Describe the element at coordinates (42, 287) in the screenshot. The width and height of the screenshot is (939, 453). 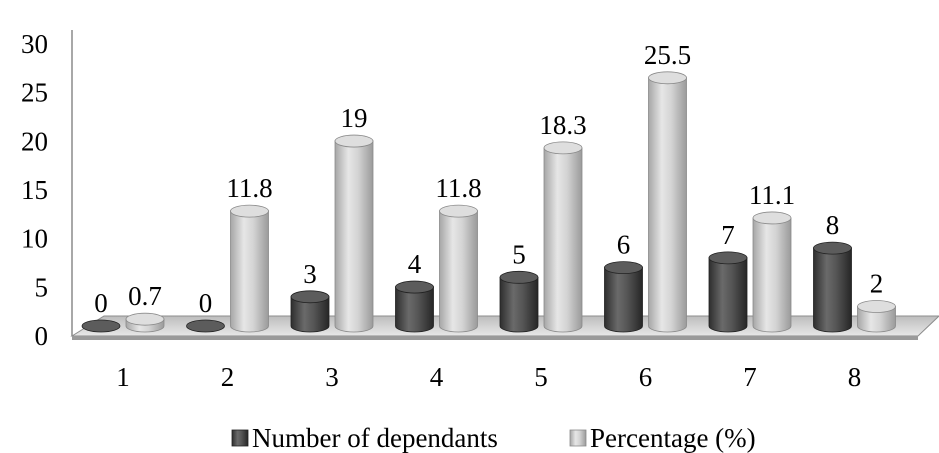
I see `y-tick-label: 5` at that location.